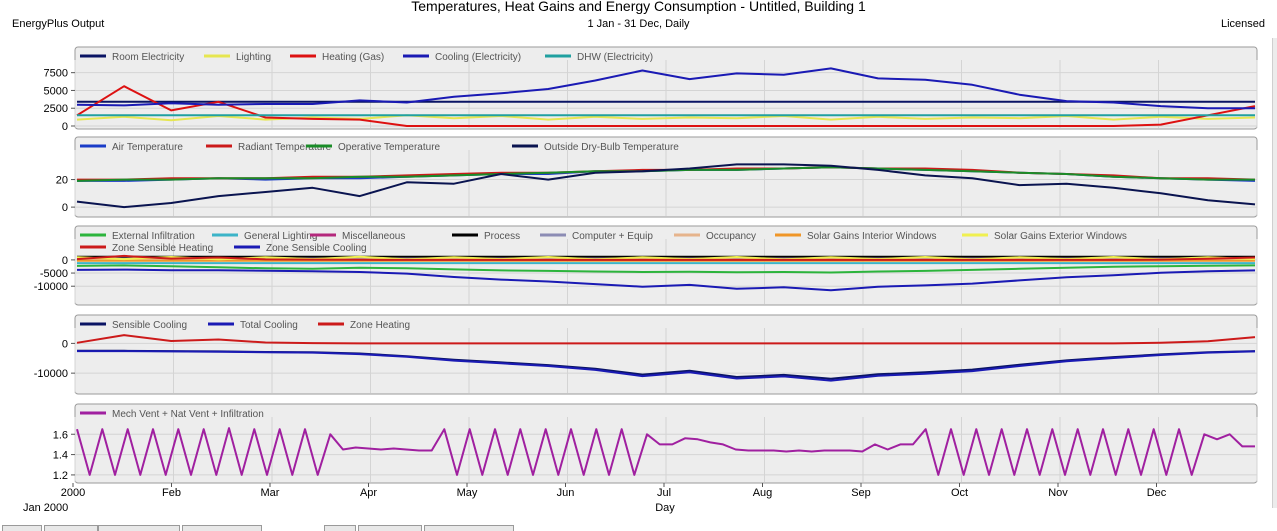 This screenshot has width=1277, height=531. Describe the element at coordinates (368, 493) in the screenshot. I see `x-tick-label: Apr` at that location.